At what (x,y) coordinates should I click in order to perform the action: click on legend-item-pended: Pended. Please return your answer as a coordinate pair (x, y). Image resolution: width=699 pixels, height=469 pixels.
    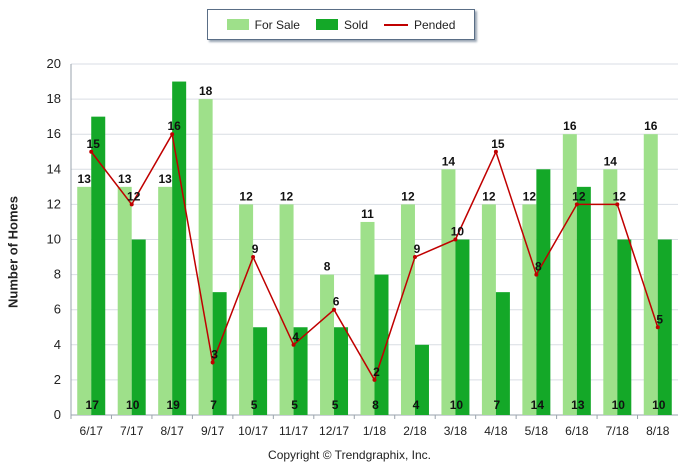
    Looking at the image, I should click on (419, 25).